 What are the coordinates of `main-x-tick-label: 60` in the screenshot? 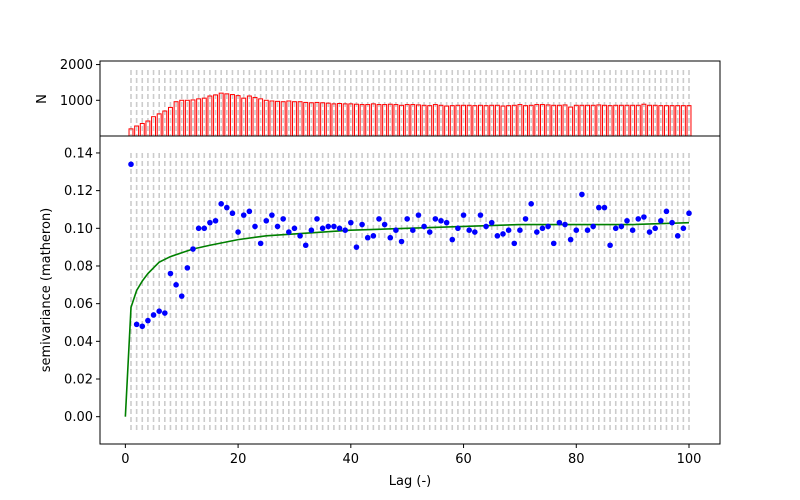 It's located at (463, 459).